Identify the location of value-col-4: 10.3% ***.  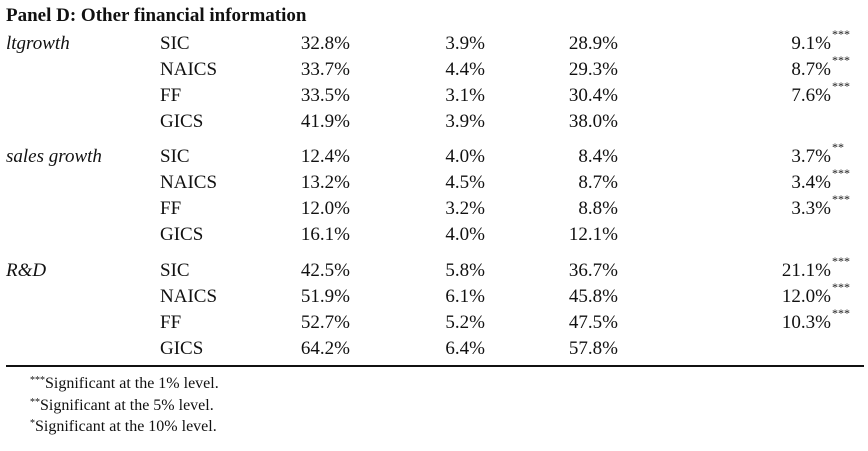
(815, 321).